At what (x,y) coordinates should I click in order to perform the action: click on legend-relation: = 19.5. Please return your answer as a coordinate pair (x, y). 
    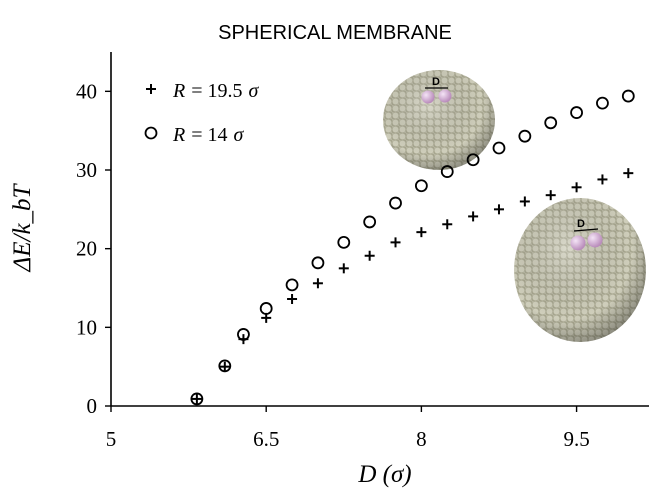
    Looking at the image, I should click on (216, 91).